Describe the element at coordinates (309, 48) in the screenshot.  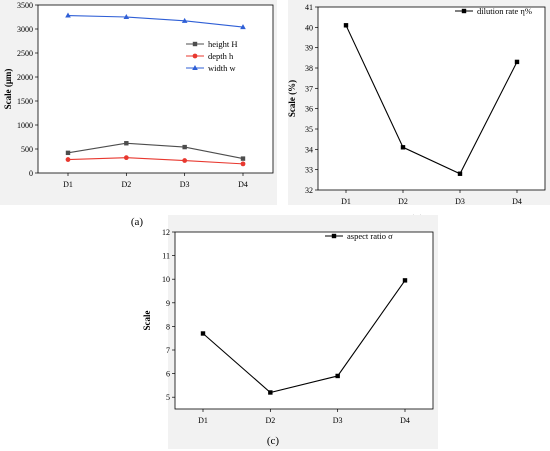
I see `y-tick-label: 39` at that location.